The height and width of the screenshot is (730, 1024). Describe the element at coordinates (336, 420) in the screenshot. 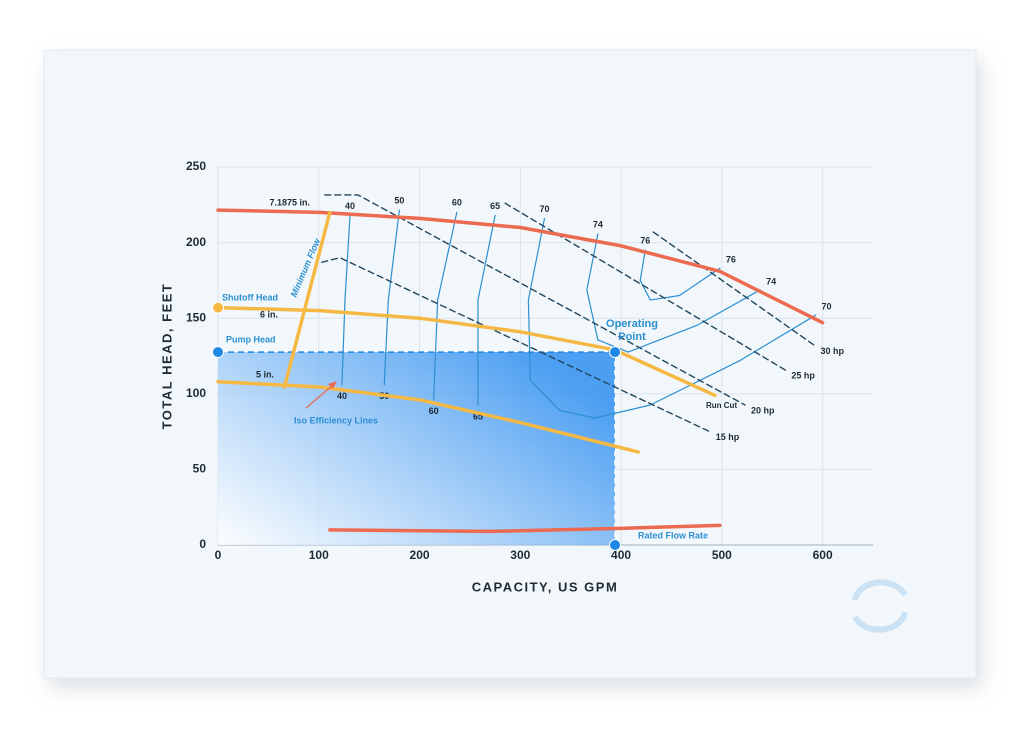

I see `annotation: Iso Efficiency Lines` at that location.